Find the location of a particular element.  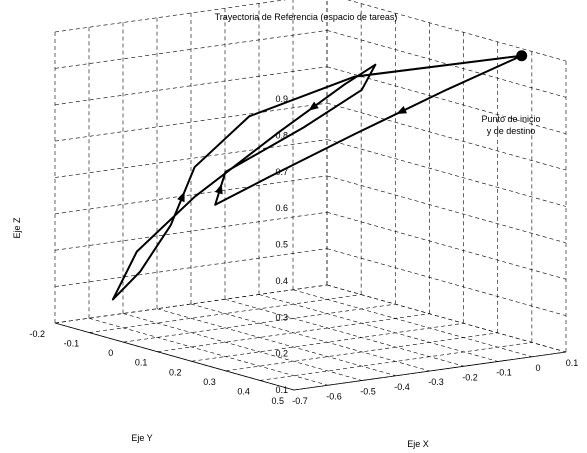

y-axis-label: Eje Y is located at coordinates (141, 438).